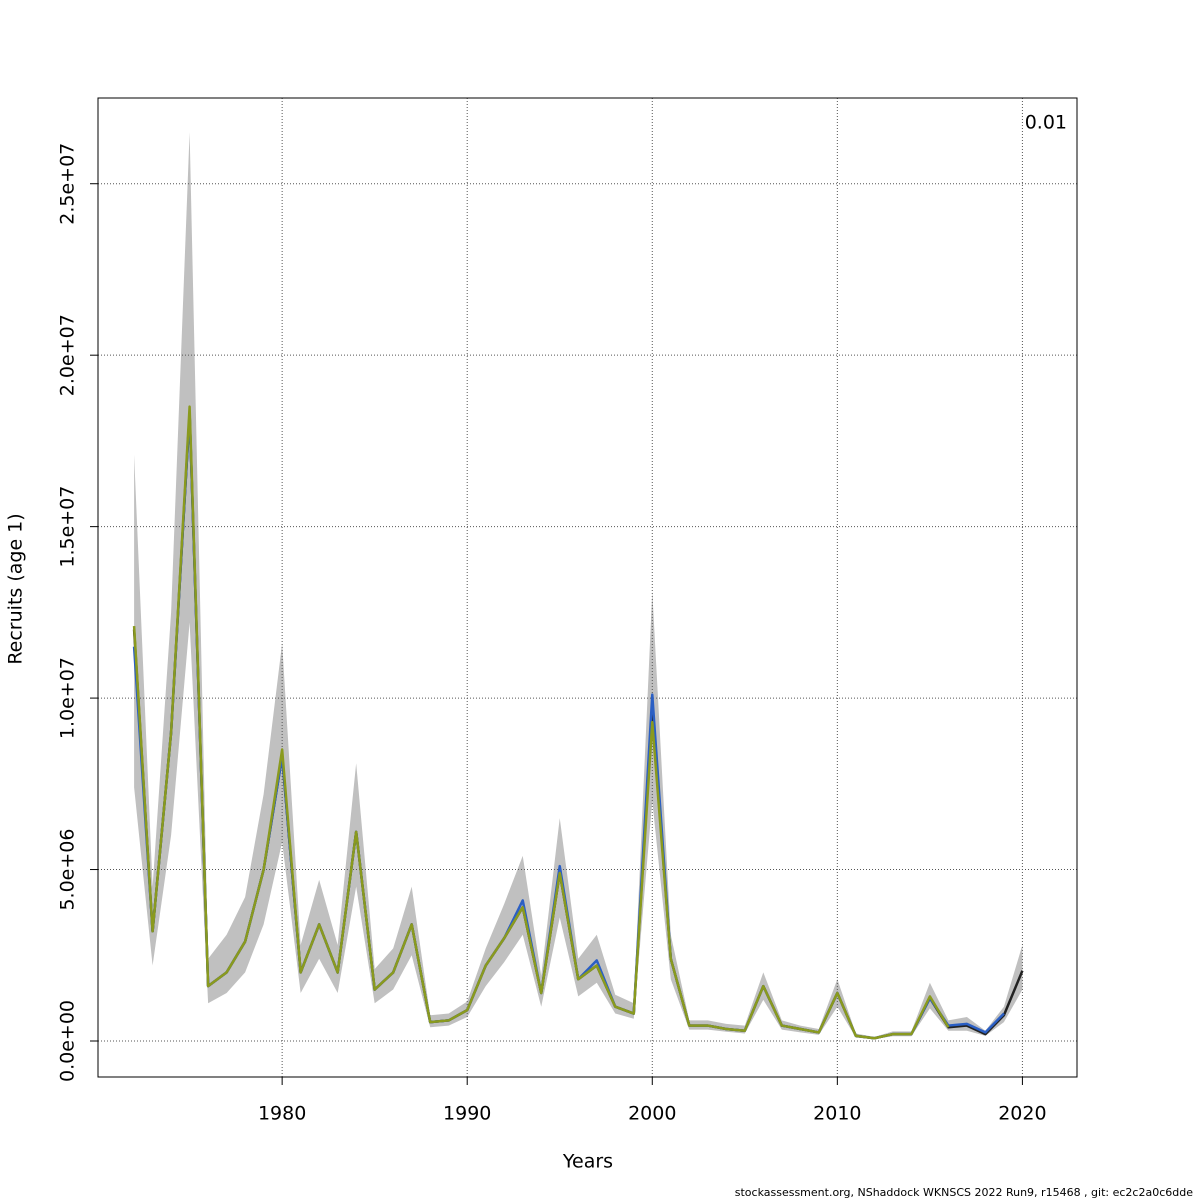 The image size is (1200, 1200). I want to click on y-axis-label: Recruits (age 1), so click(16, 588).